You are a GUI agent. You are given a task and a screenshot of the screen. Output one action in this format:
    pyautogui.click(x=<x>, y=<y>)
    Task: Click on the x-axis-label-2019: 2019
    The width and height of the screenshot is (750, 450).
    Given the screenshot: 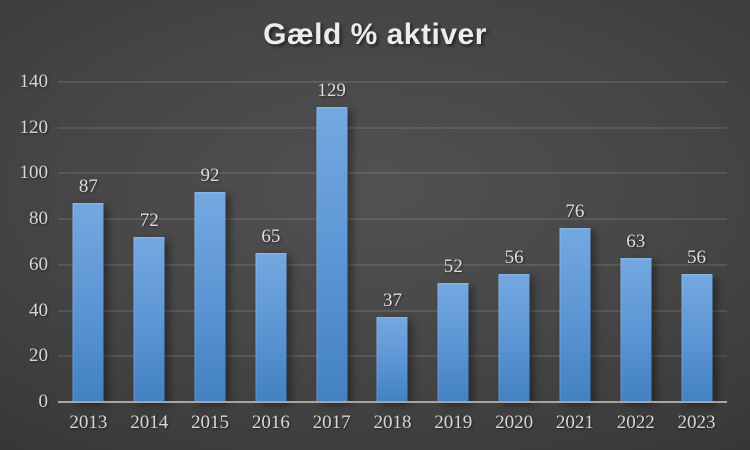 What is the action you would take?
    pyautogui.click(x=453, y=422)
    